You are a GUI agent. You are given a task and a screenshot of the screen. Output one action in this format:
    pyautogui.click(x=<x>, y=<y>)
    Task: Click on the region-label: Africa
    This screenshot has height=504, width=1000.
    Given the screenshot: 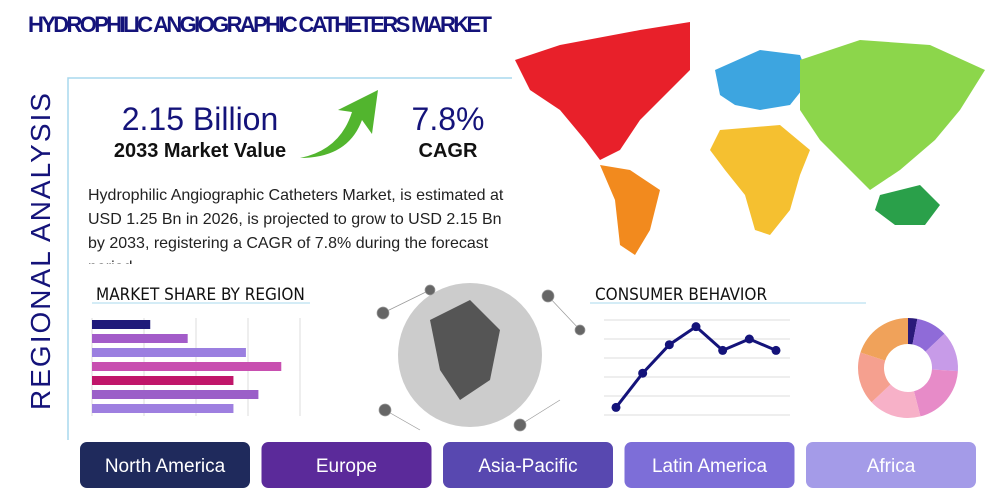 What is the action you would take?
    pyautogui.click(x=891, y=466)
    